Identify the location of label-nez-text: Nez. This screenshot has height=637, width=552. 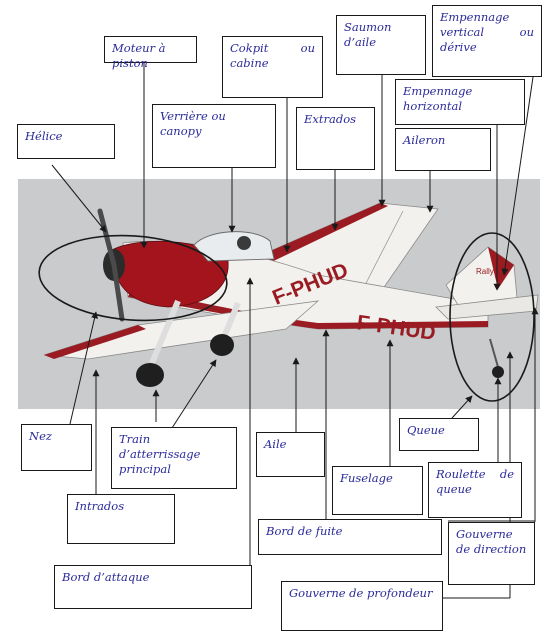
(40, 436).